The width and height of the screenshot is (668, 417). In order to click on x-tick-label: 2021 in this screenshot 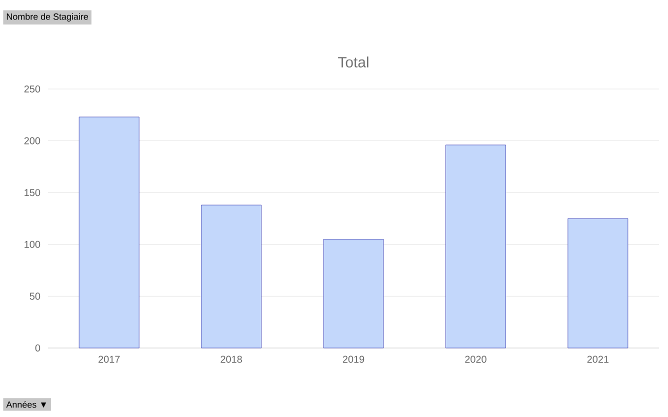, I will do `click(598, 359)`.